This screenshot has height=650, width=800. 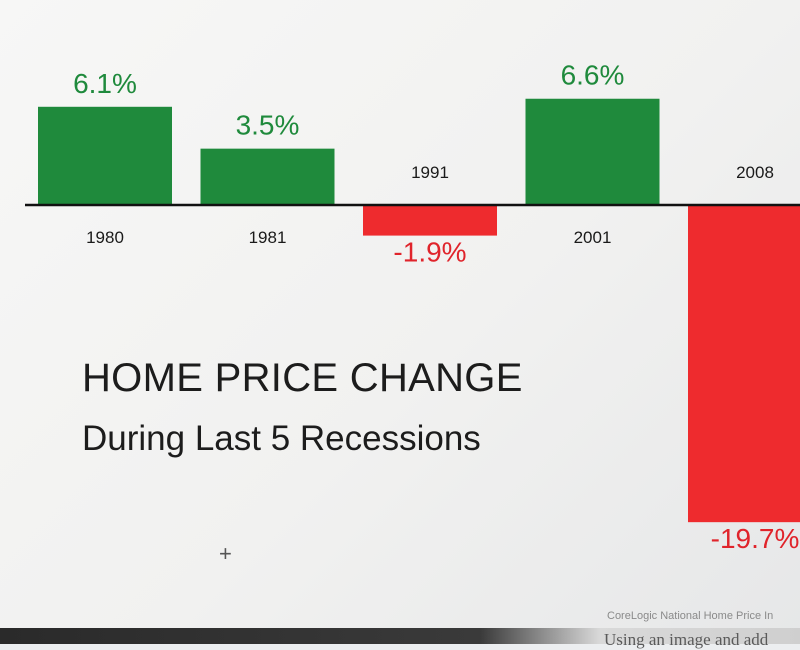 I want to click on category-label-1981: 1981, so click(x=268, y=237).